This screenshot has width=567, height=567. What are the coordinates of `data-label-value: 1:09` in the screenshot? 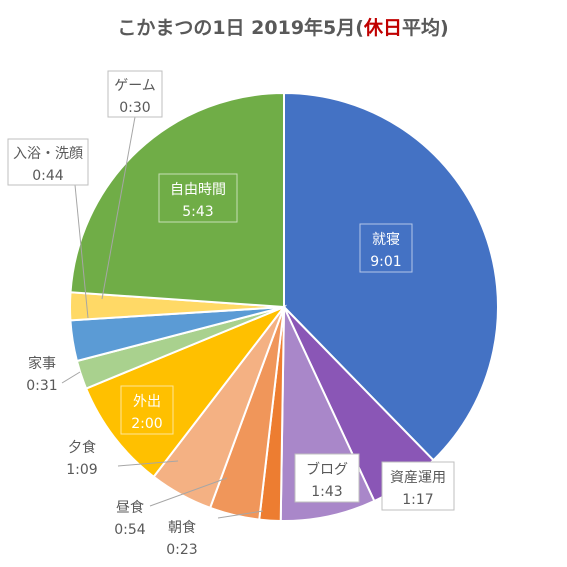 It's located at (81, 470).